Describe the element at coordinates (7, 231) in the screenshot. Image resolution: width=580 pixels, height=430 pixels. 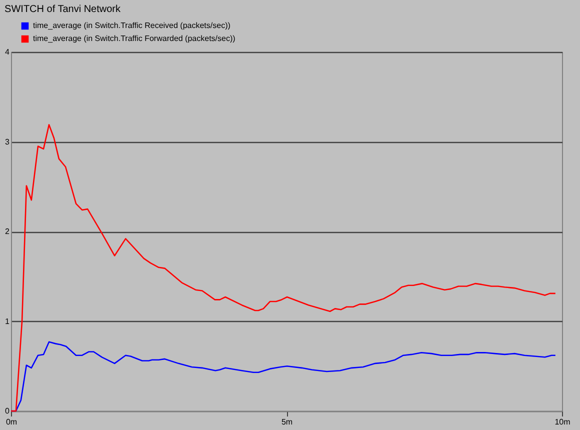
I see `y-tick-label: 2` at that location.